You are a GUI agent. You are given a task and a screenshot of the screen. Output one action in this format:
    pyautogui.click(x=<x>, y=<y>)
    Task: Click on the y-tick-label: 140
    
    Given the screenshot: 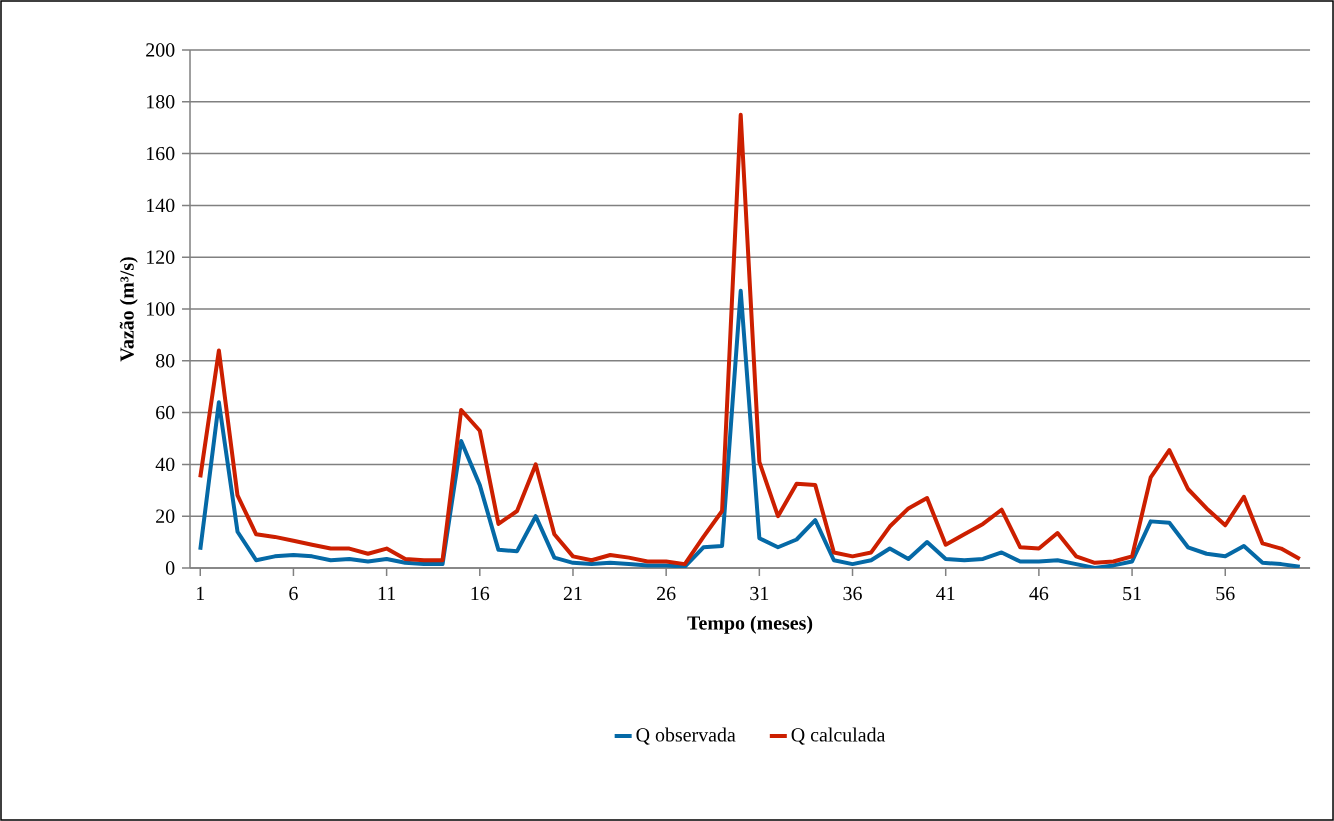 What is the action you would take?
    pyautogui.click(x=161, y=205)
    